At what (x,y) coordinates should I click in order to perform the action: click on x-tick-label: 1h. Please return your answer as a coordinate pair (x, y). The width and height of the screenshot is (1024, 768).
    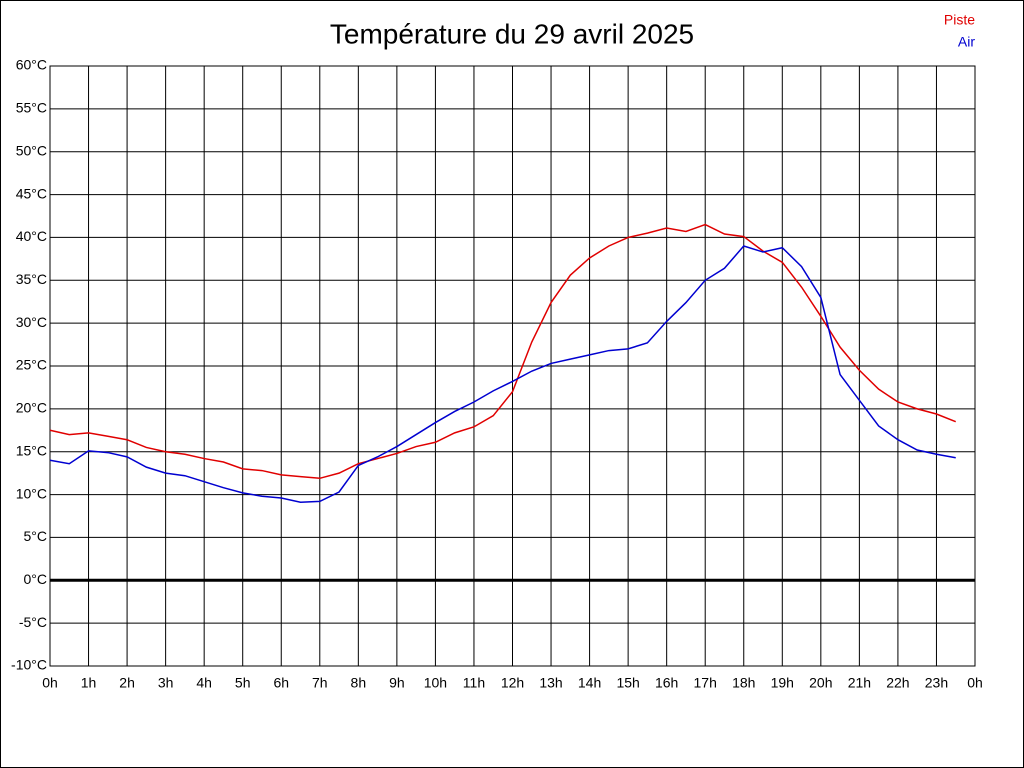
    Looking at the image, I should click on (89, 683).